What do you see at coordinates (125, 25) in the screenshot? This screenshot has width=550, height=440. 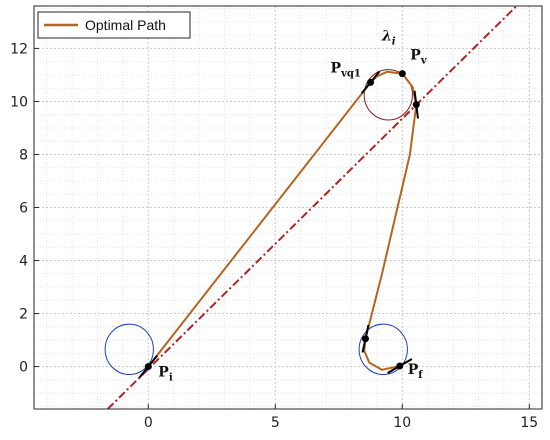 I see `legend-label: Optimal Path` at bounding box center [125, 25].